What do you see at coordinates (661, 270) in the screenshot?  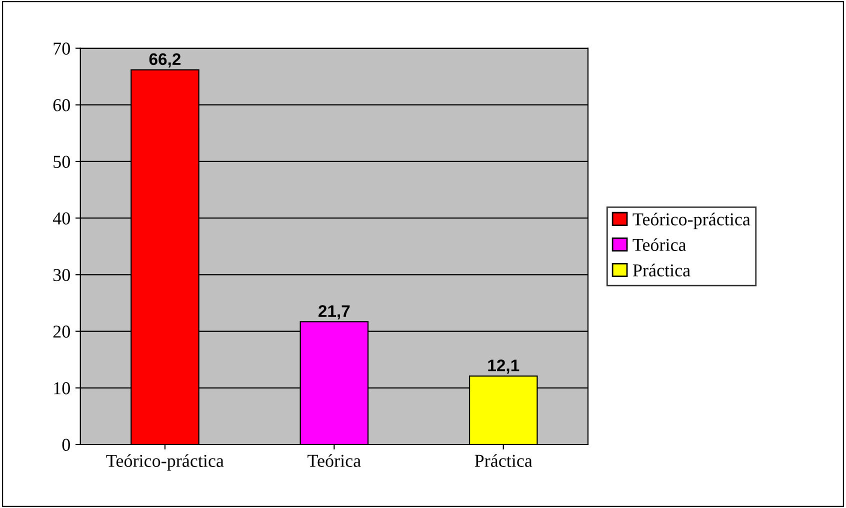 I see `legend-label: Práctica` at bounding box center [661, 270].